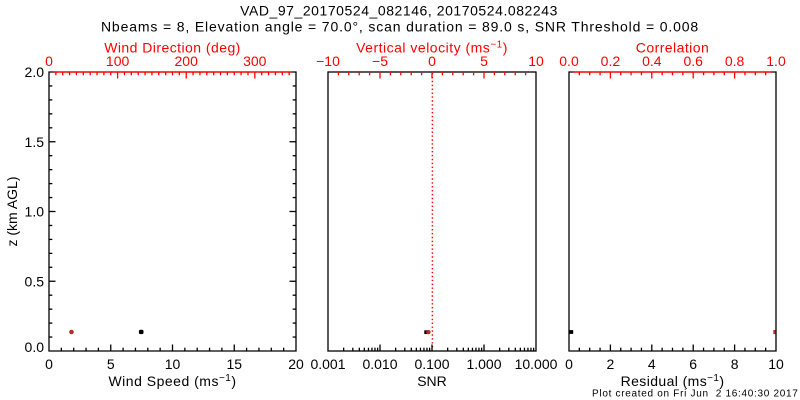 The image size is (800, 400). Describe the element at coordinates (611, 364) in the screenshot. I see `svg-text: 2` at that location.